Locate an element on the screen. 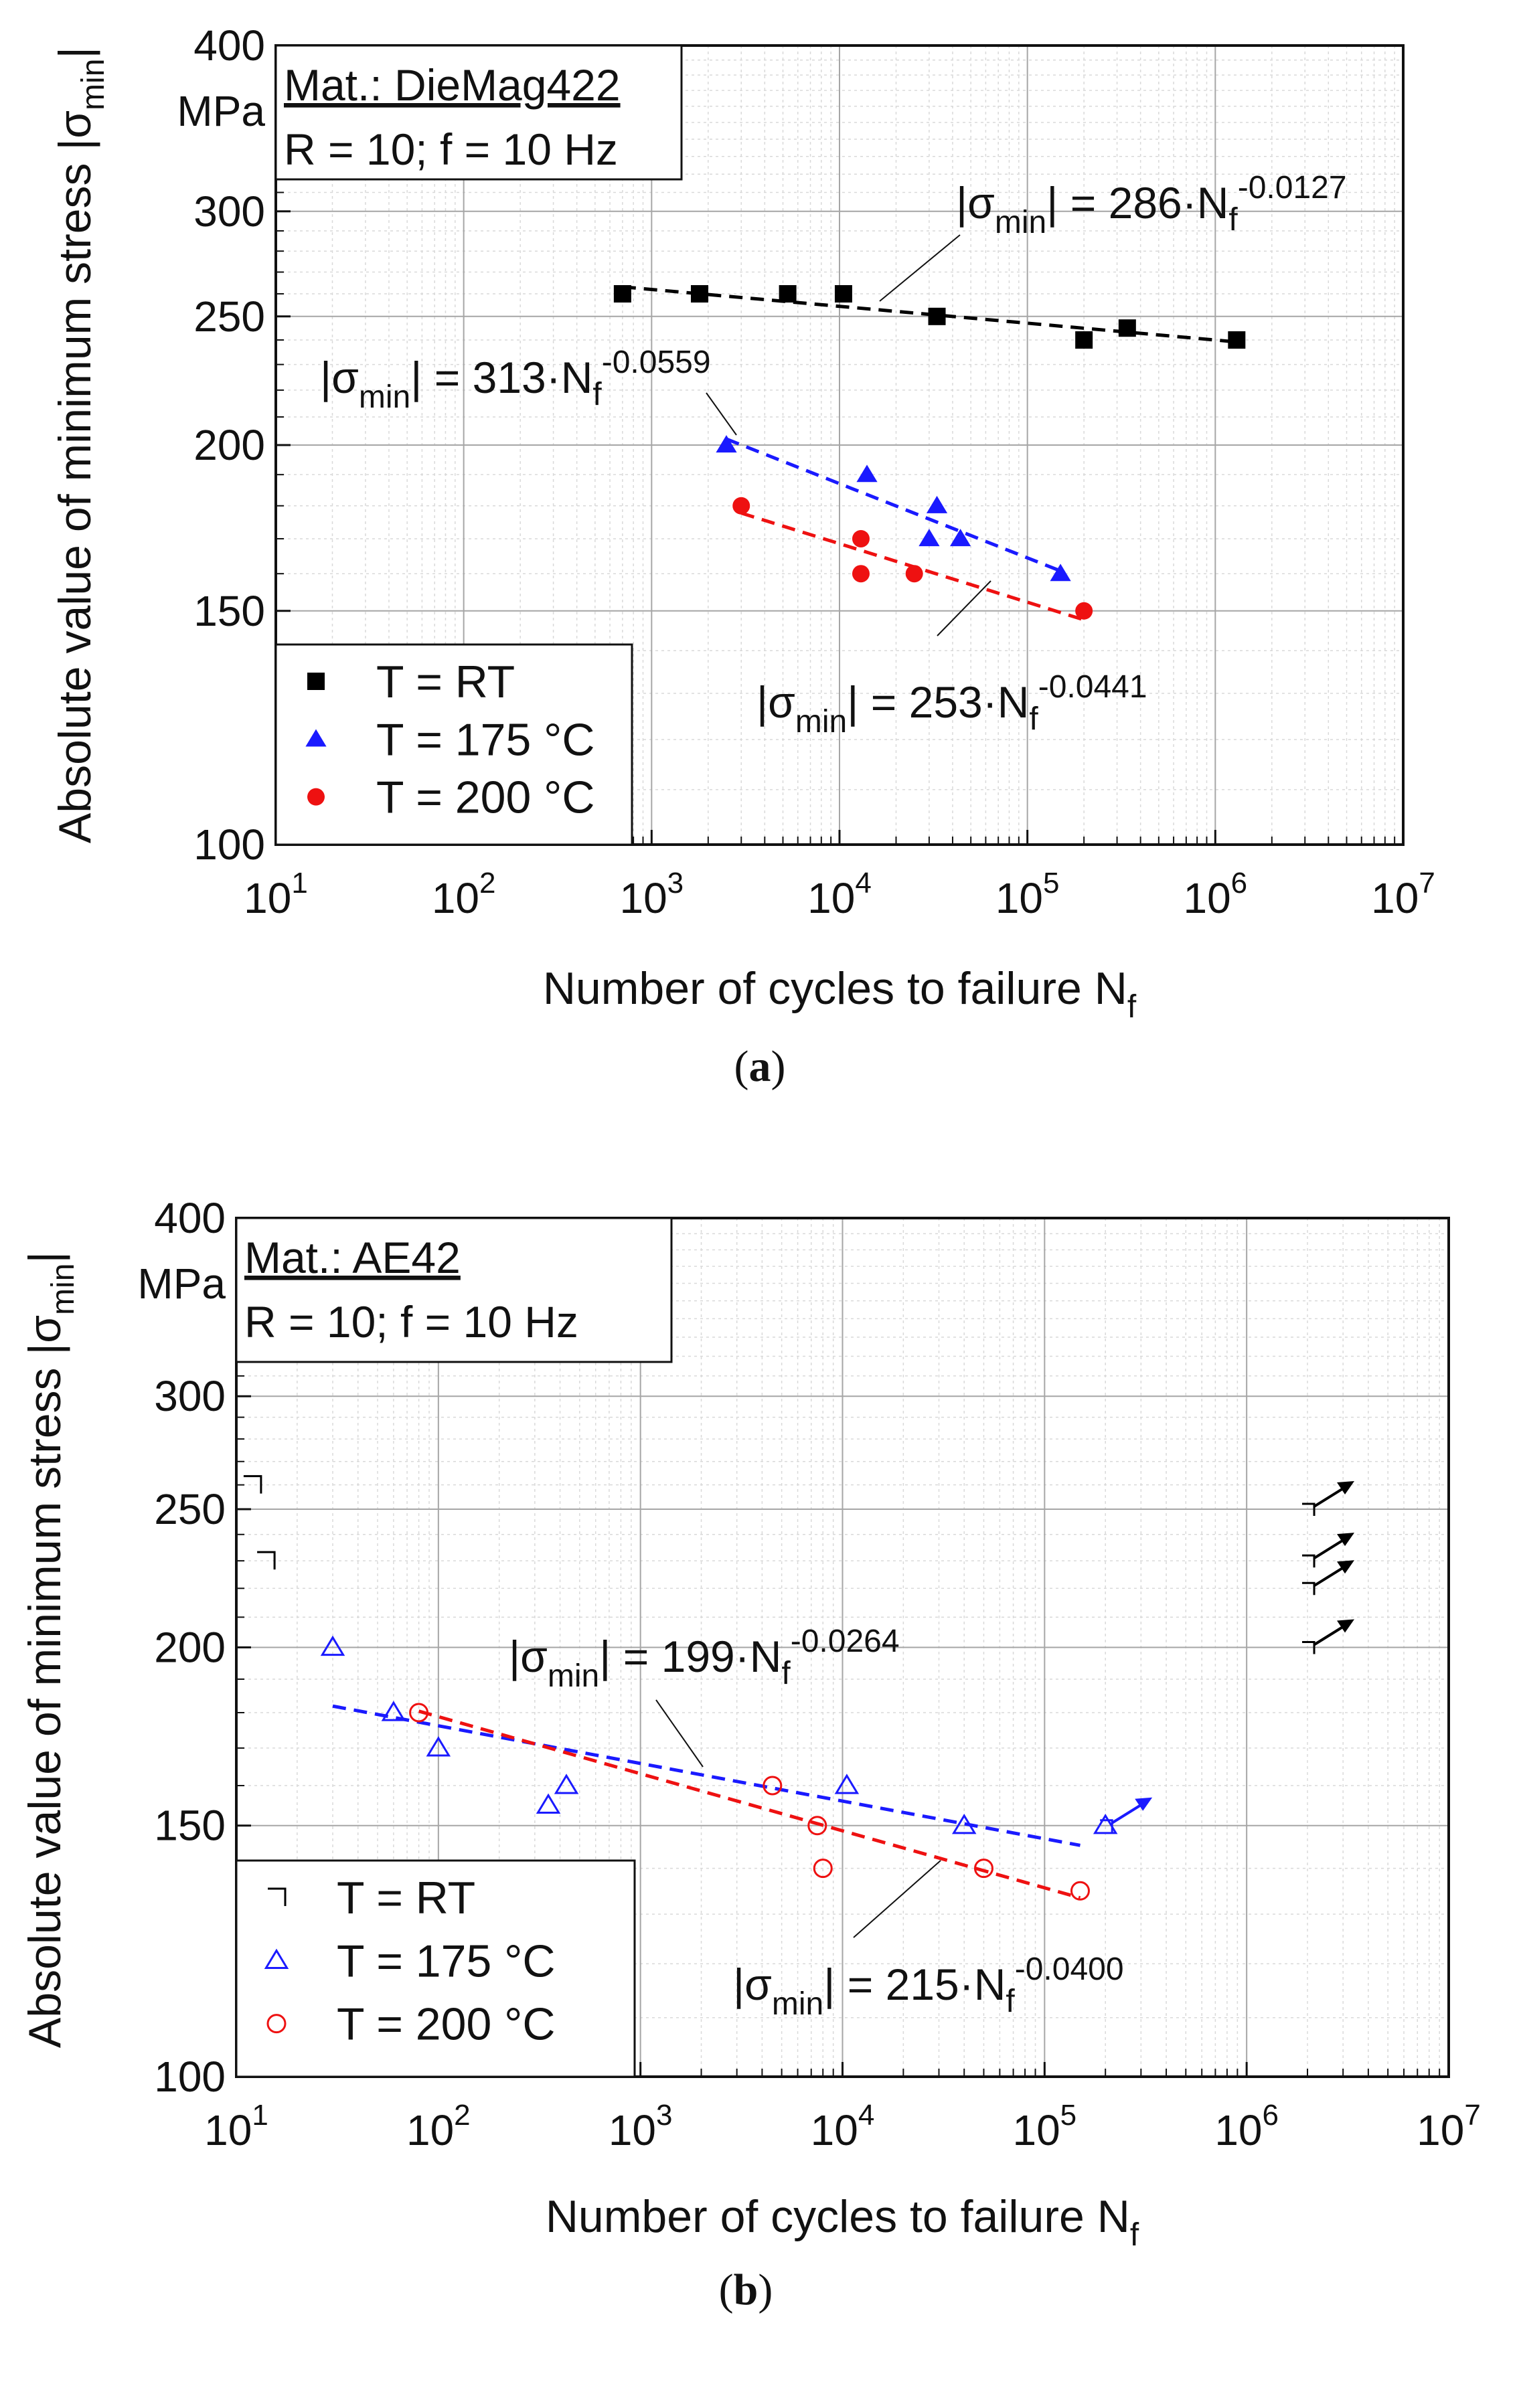  x-tick-label: 10⁶ is located at coordinates (1215, 894).